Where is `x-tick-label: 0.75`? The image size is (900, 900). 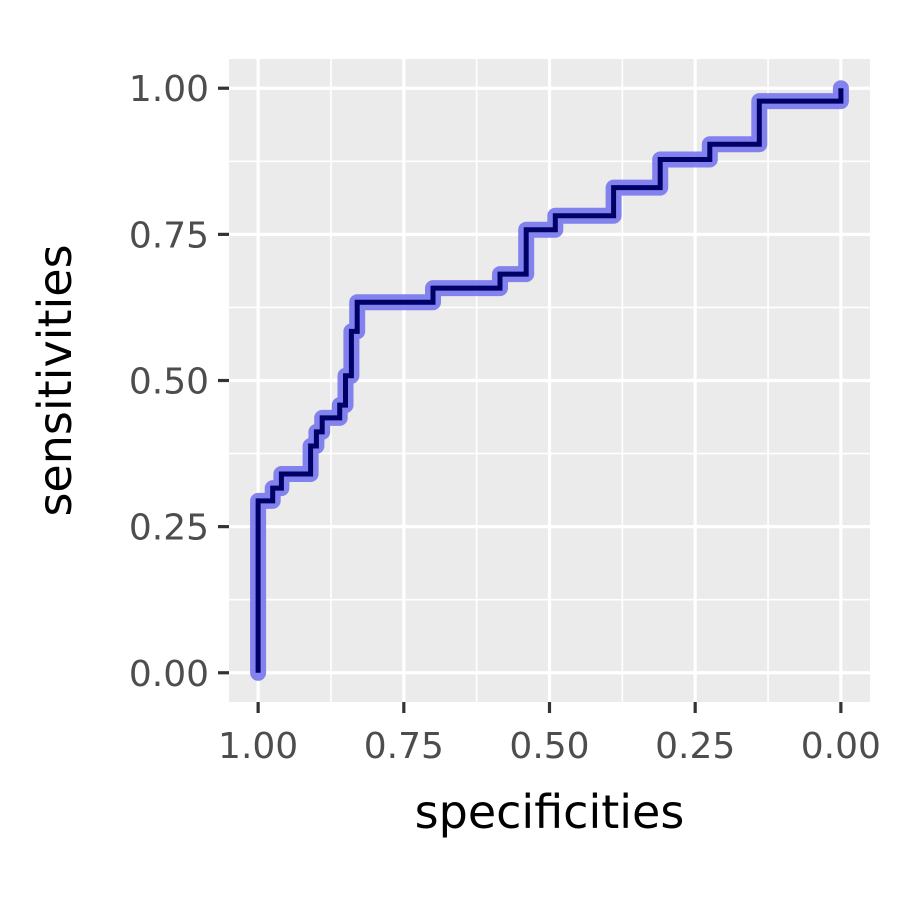 x-tick-label: 0.75 is located at coordinates (404, 746).